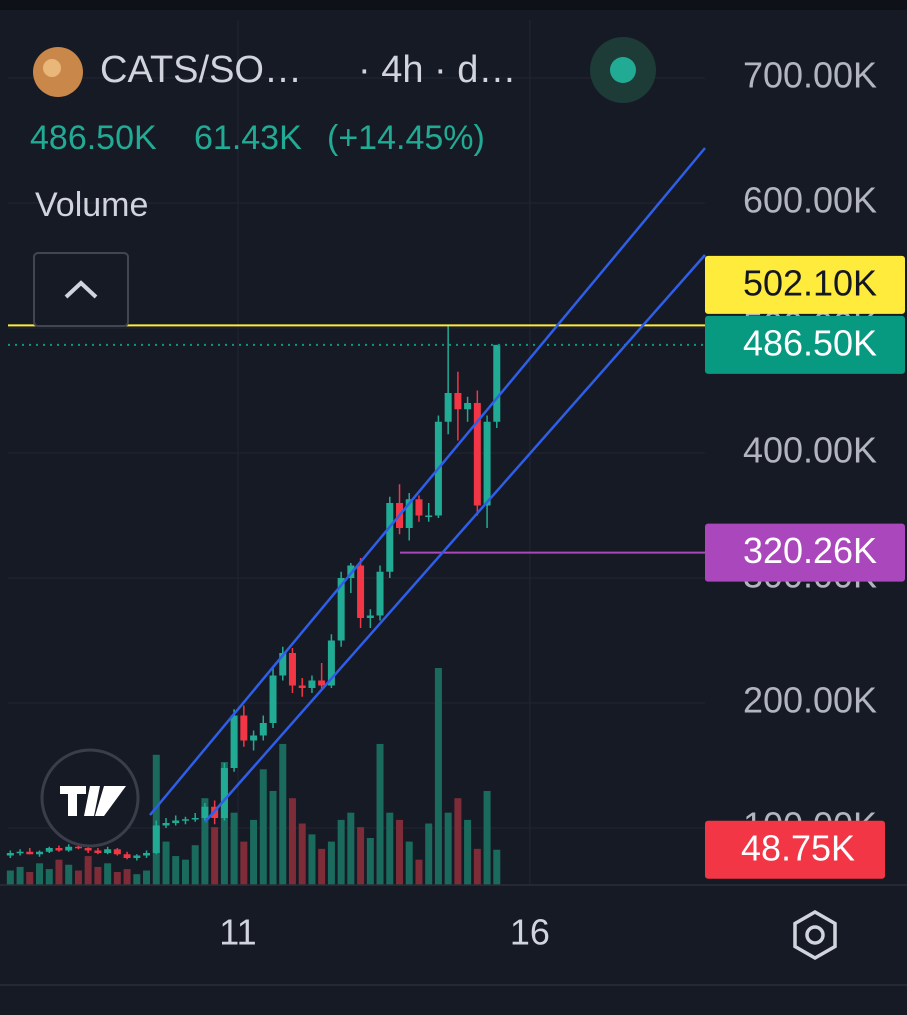  Describe the element at coordinates (406, 138) in the screenshot. I see `change-percent: (+14.45%)` at that location.